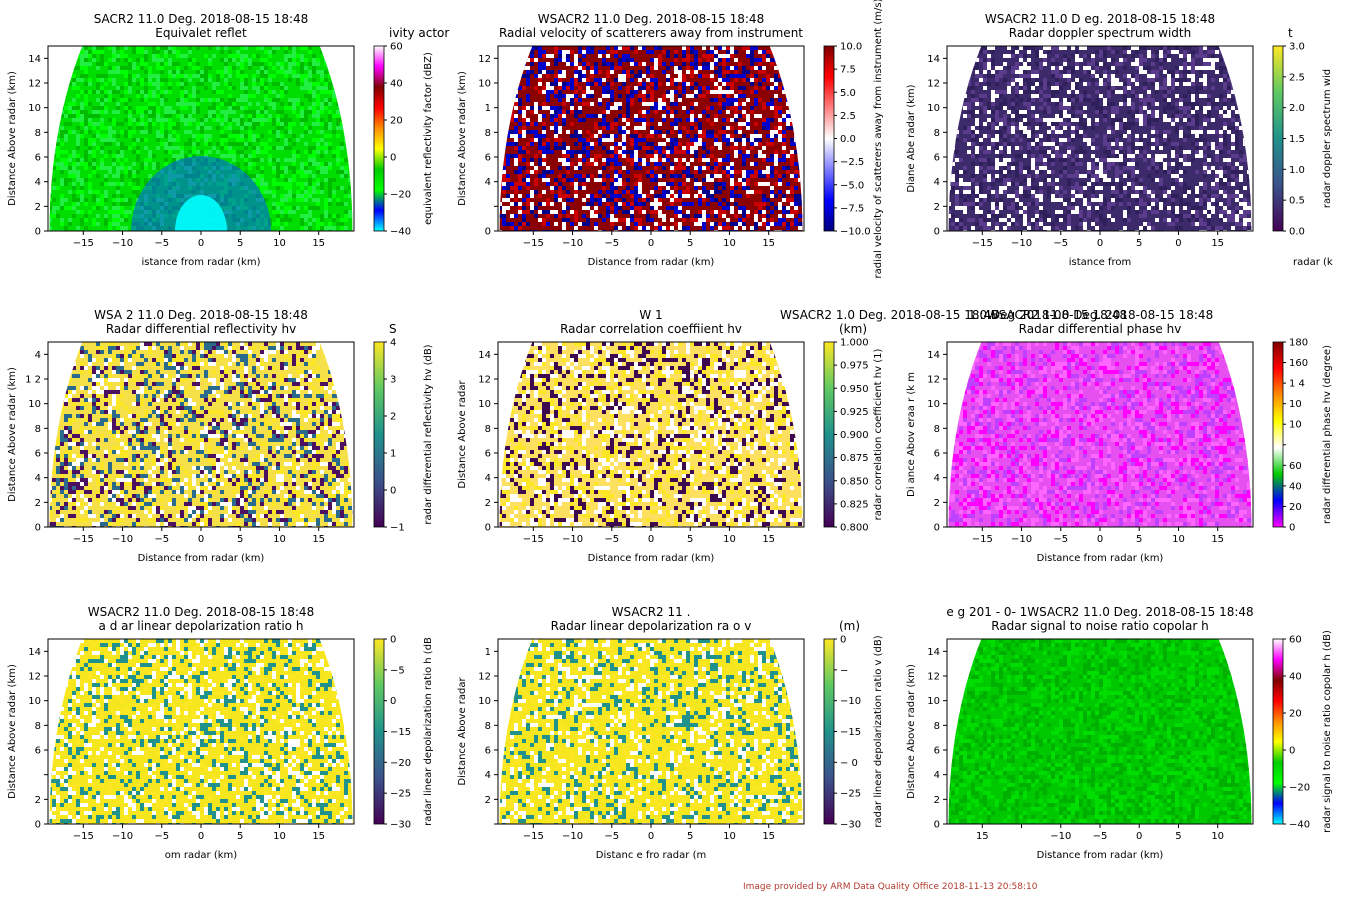  I want to click on colorbar-tick-label: −10, so click(850, 701).